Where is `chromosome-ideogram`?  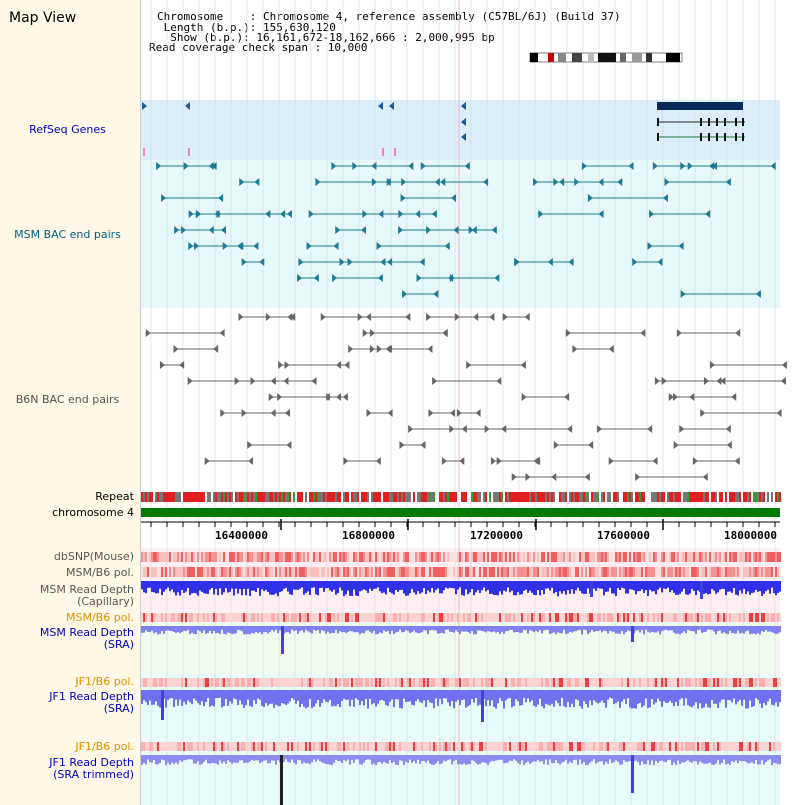
chromosome-ideogram is located at coordinates (608, 58).